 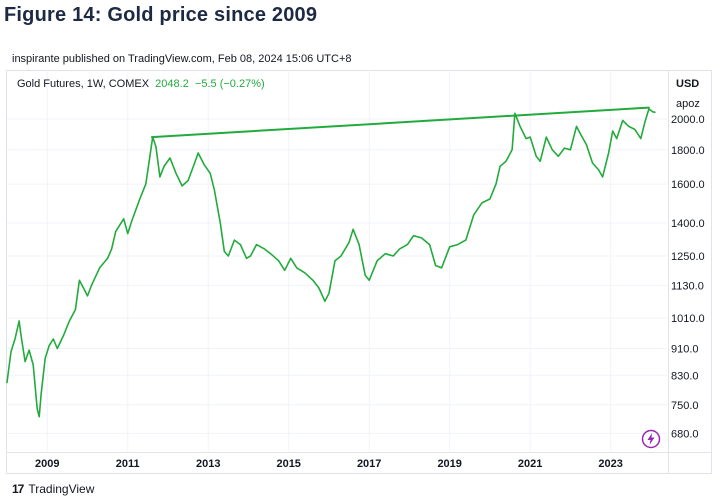 What do you see at coordinates (688, 104) in the screenshot?
I see `axis-mode-label: apoz` at bounding box center [688, 104].